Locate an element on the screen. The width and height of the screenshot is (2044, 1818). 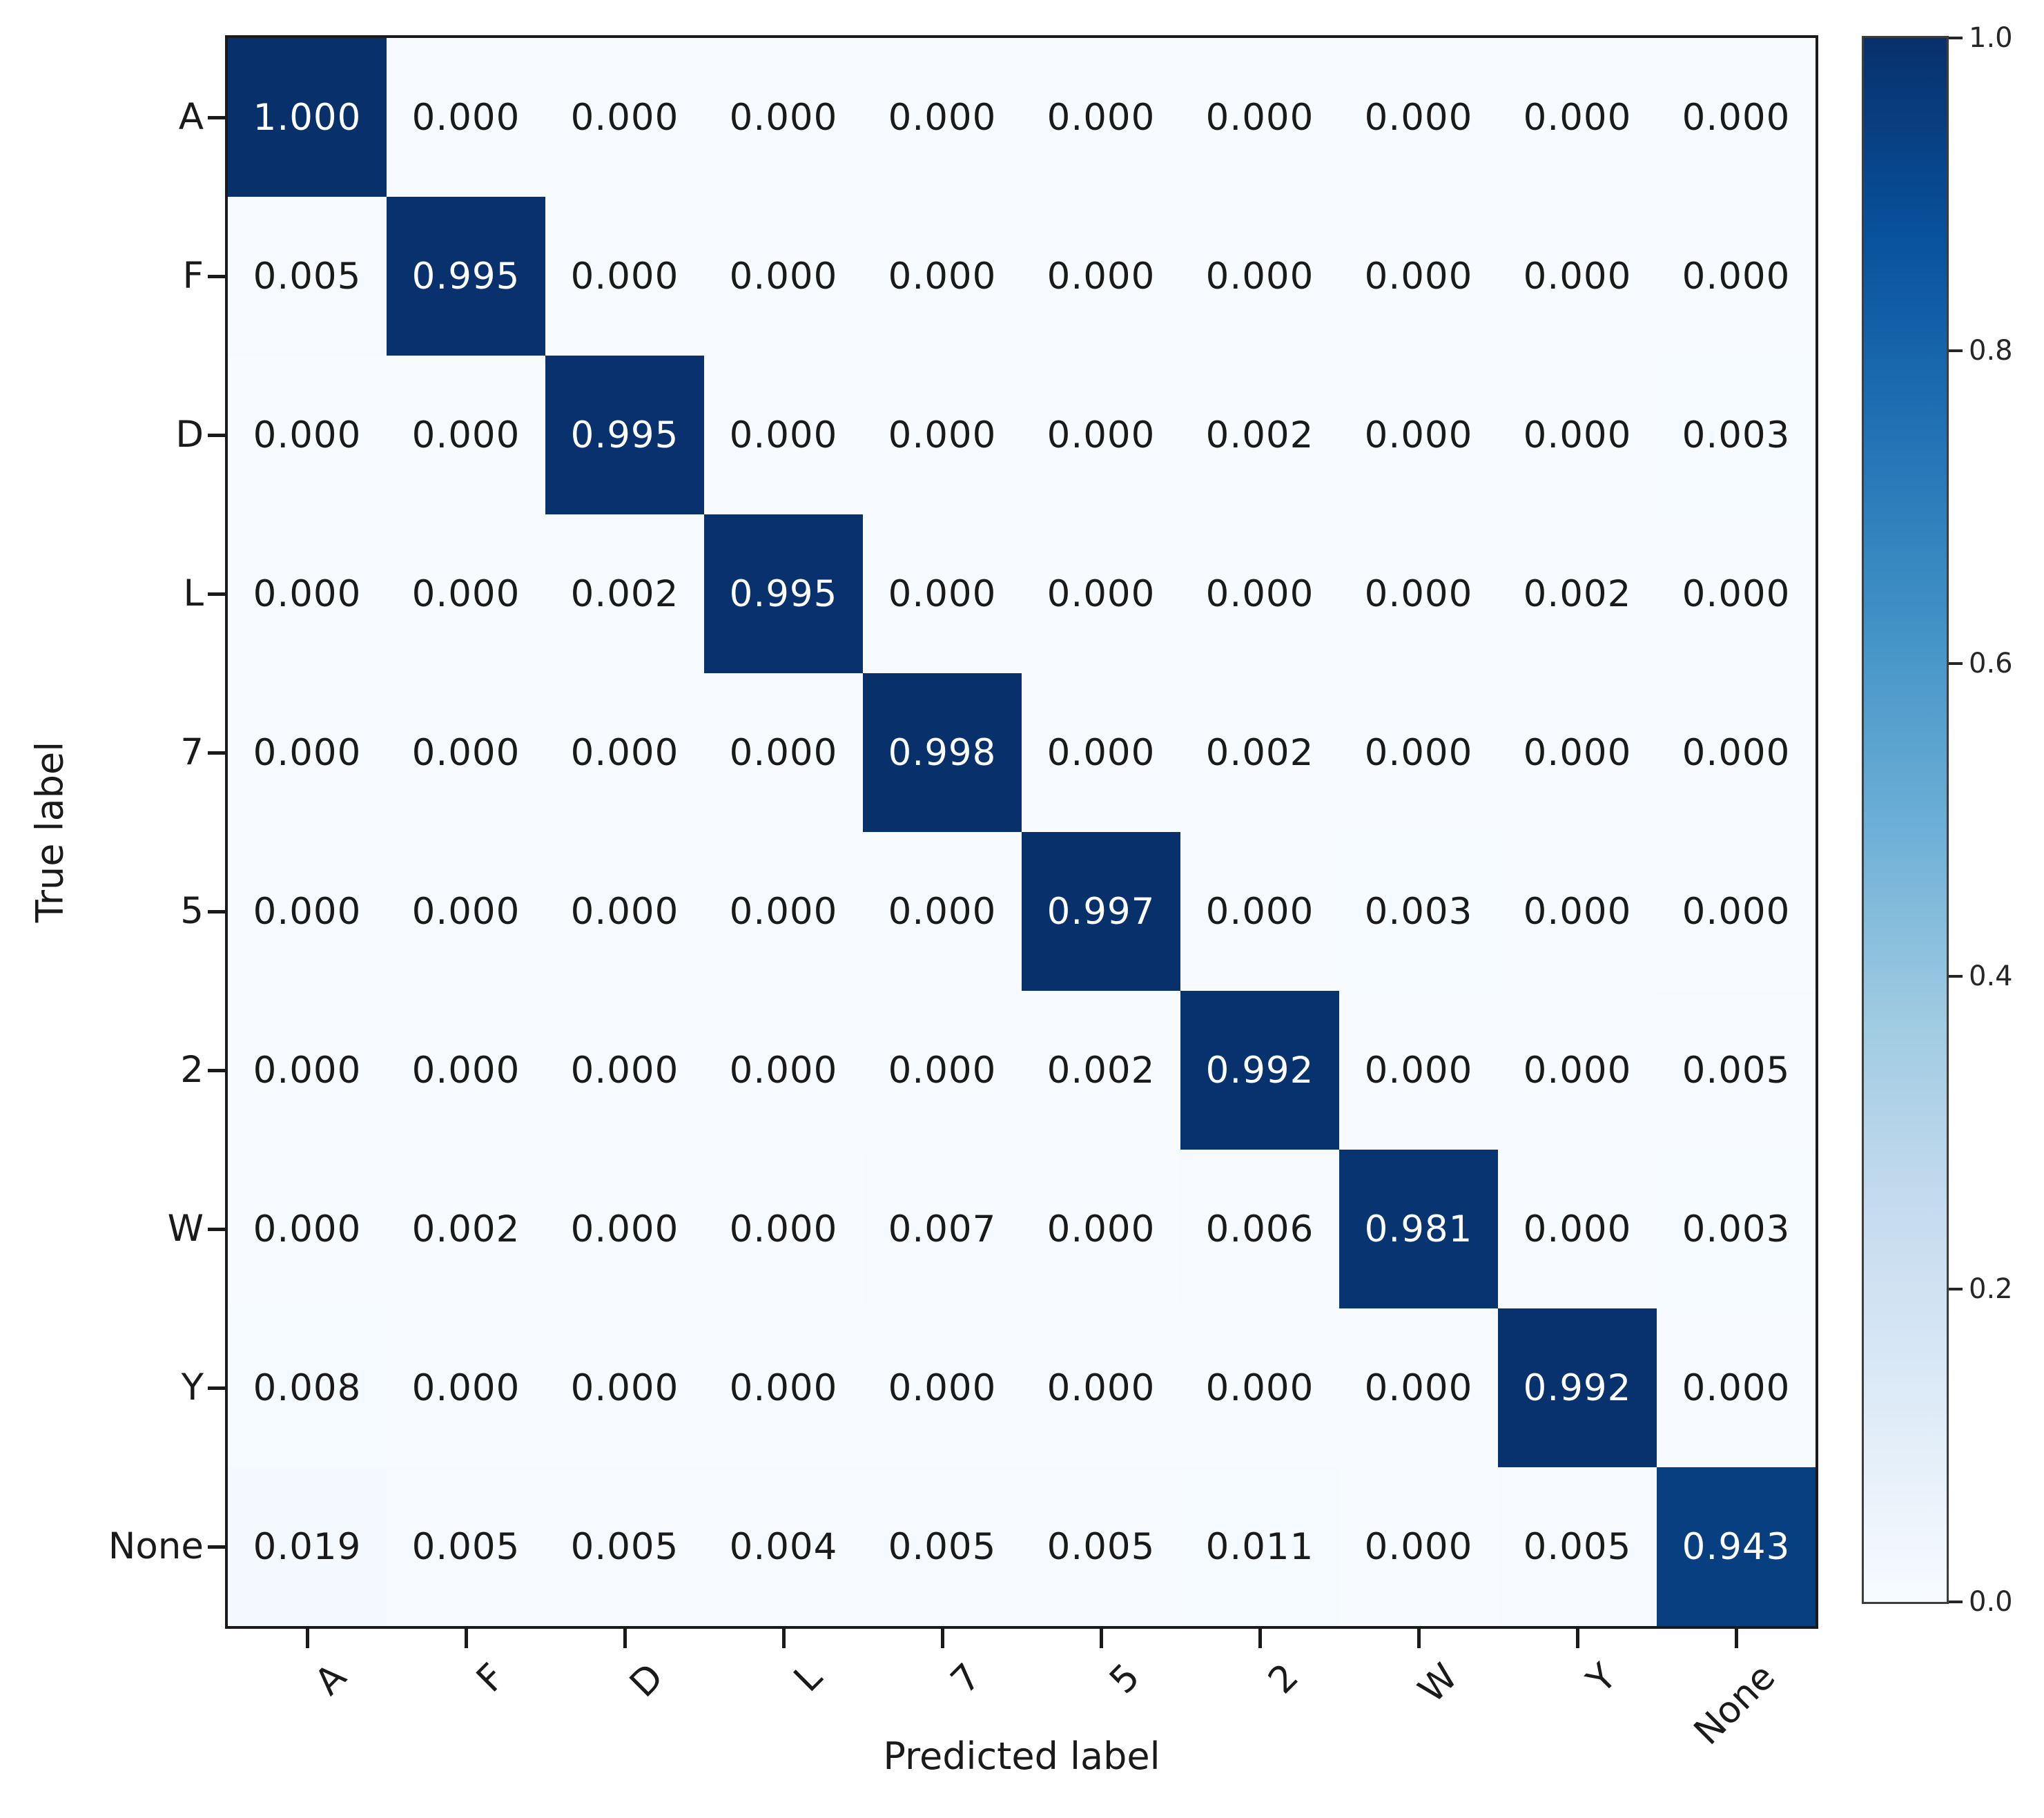
y-tick-label: F is located at coordinates (193, 276).